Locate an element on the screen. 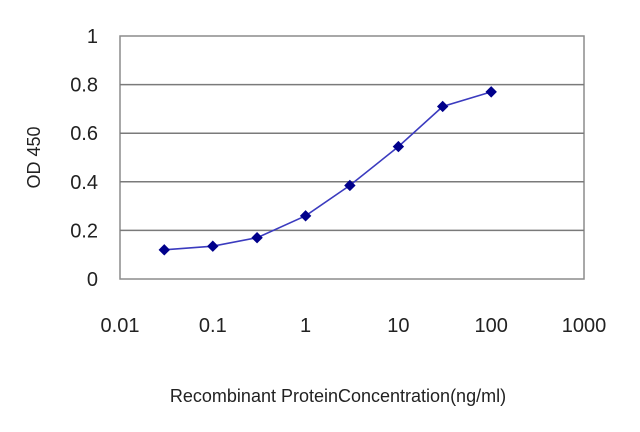 This screenshot has width=640, height=432. y-tick-label: 0.4 is located at coordinates (84, 183).